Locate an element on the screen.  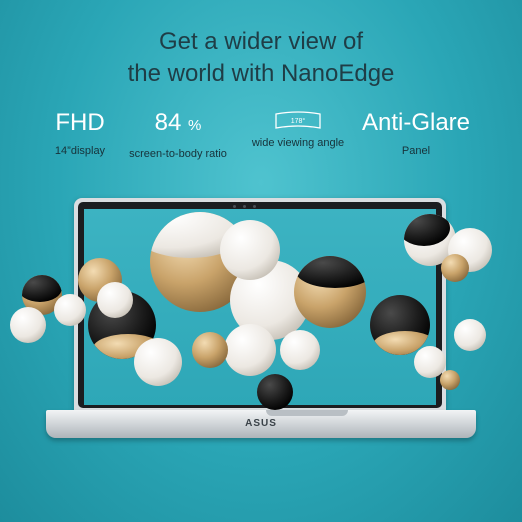
feature-ratio: 84 % screen-to-body ratio is located at coordinates (178, 134).